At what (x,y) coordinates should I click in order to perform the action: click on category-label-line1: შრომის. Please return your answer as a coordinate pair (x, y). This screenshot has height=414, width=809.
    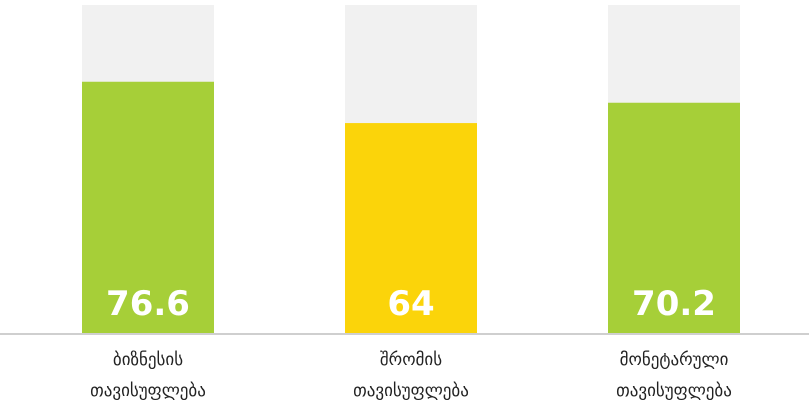
    Looking at the image, I should click on (411, 360).